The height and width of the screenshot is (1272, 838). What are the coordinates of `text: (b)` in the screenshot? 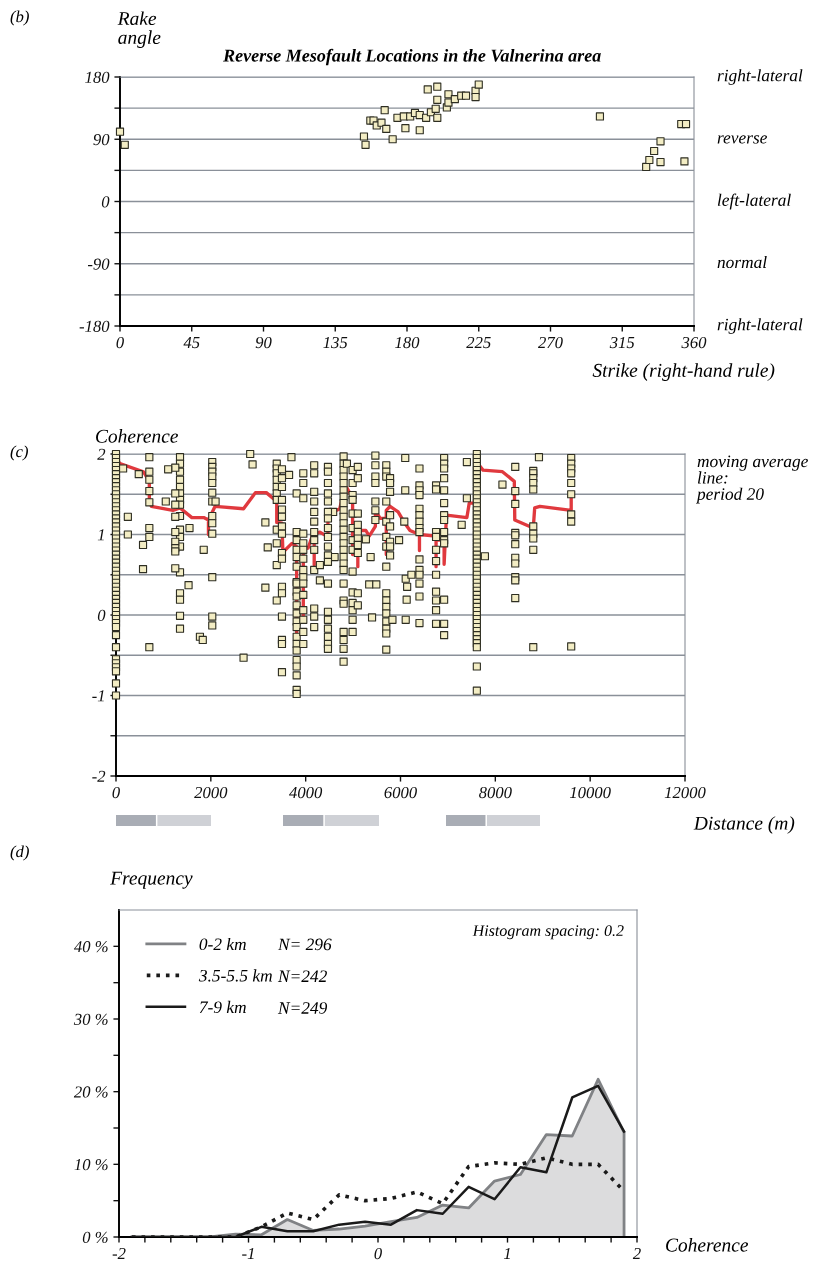 It's located at (19, 18).